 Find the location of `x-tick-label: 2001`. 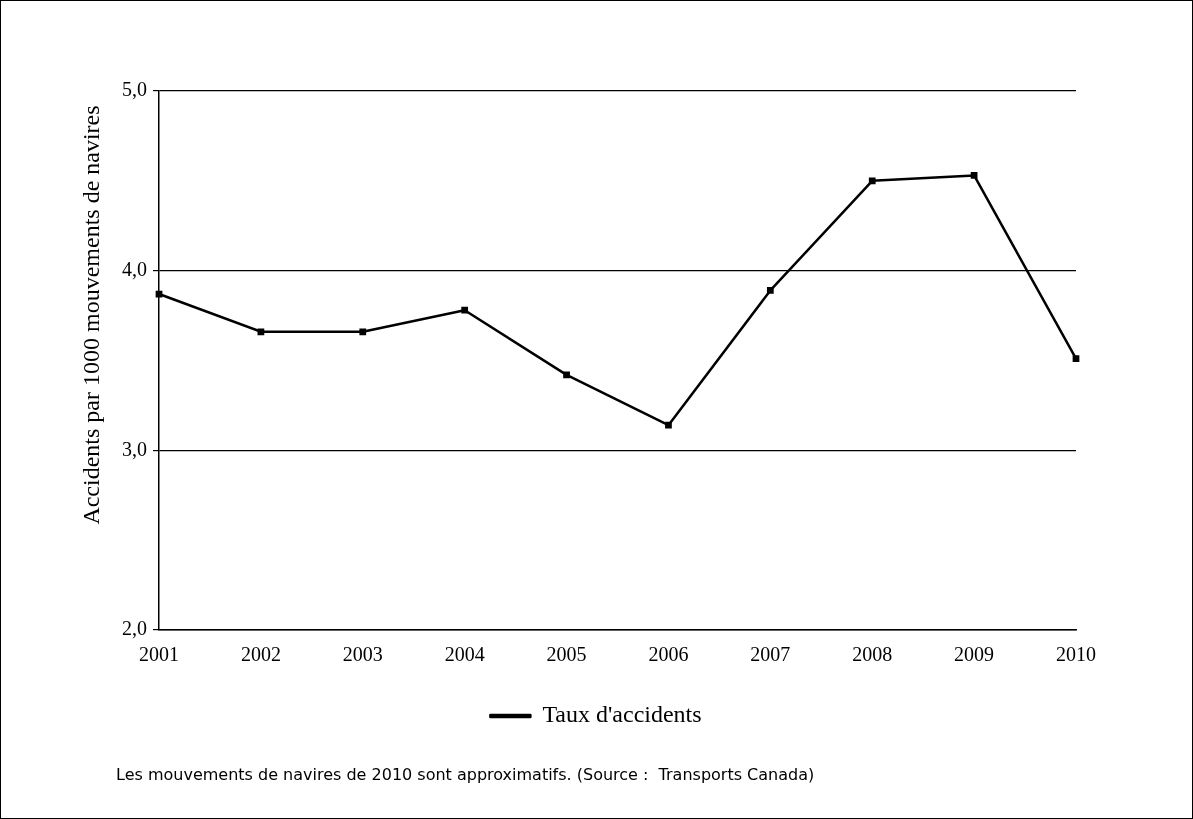

x-tick-label: 2001 is located at coordinates (159, 654).